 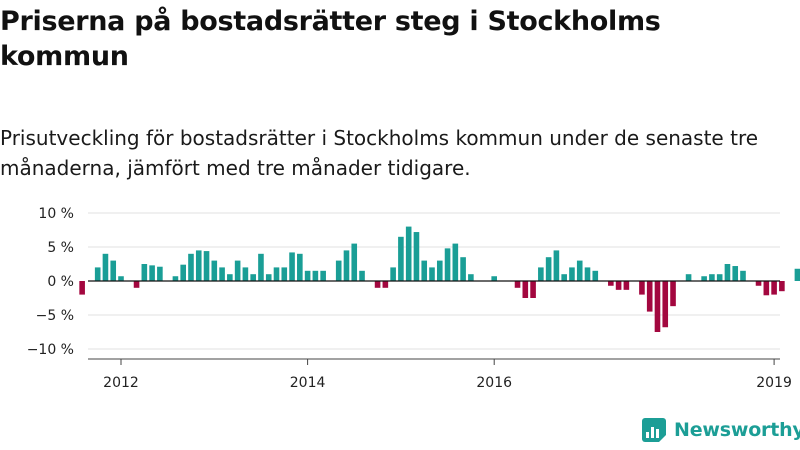 What do you see at coordinates (447, 375) in the screenshot?
I see `x-axis-labels: 2012201420162019202120232025` at bounding box center [447, 375].